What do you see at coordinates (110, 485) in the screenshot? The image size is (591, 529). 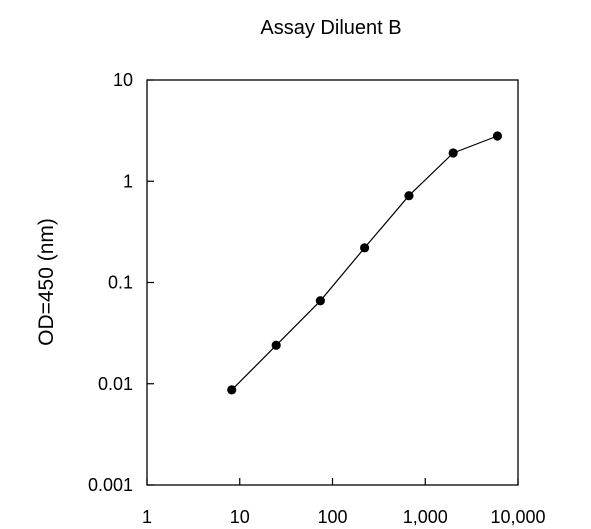 I see `y-tick-label: 0.001` at bounding box center [110, 485].